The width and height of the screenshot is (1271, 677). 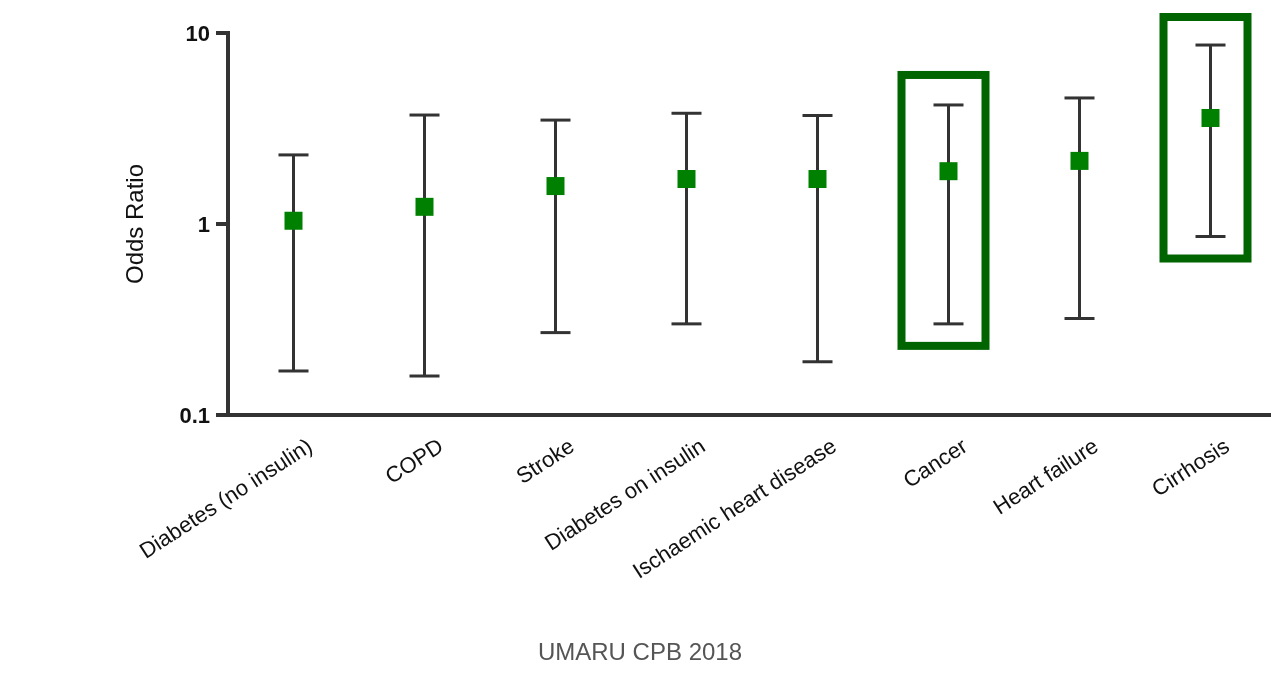 What do you see at coordinates (194, 415) in the screenshot?
I see `y-tick-label: 0.1` at bounding box center [194, 415].